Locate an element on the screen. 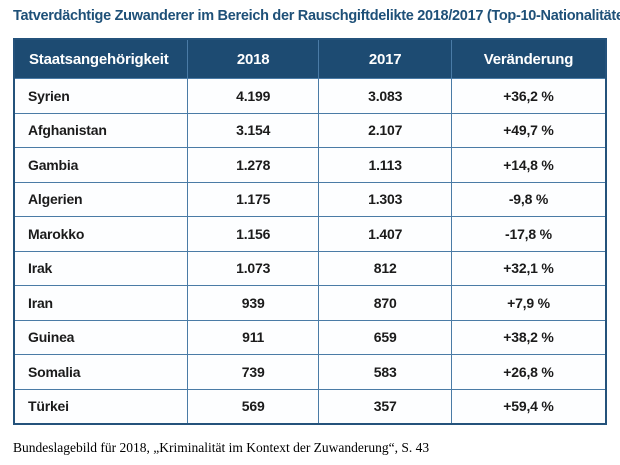 The width and height of the screenshot is (620, 465). table-row: Iran 939 870 +7,9 % is located at coordinates (310, 303).